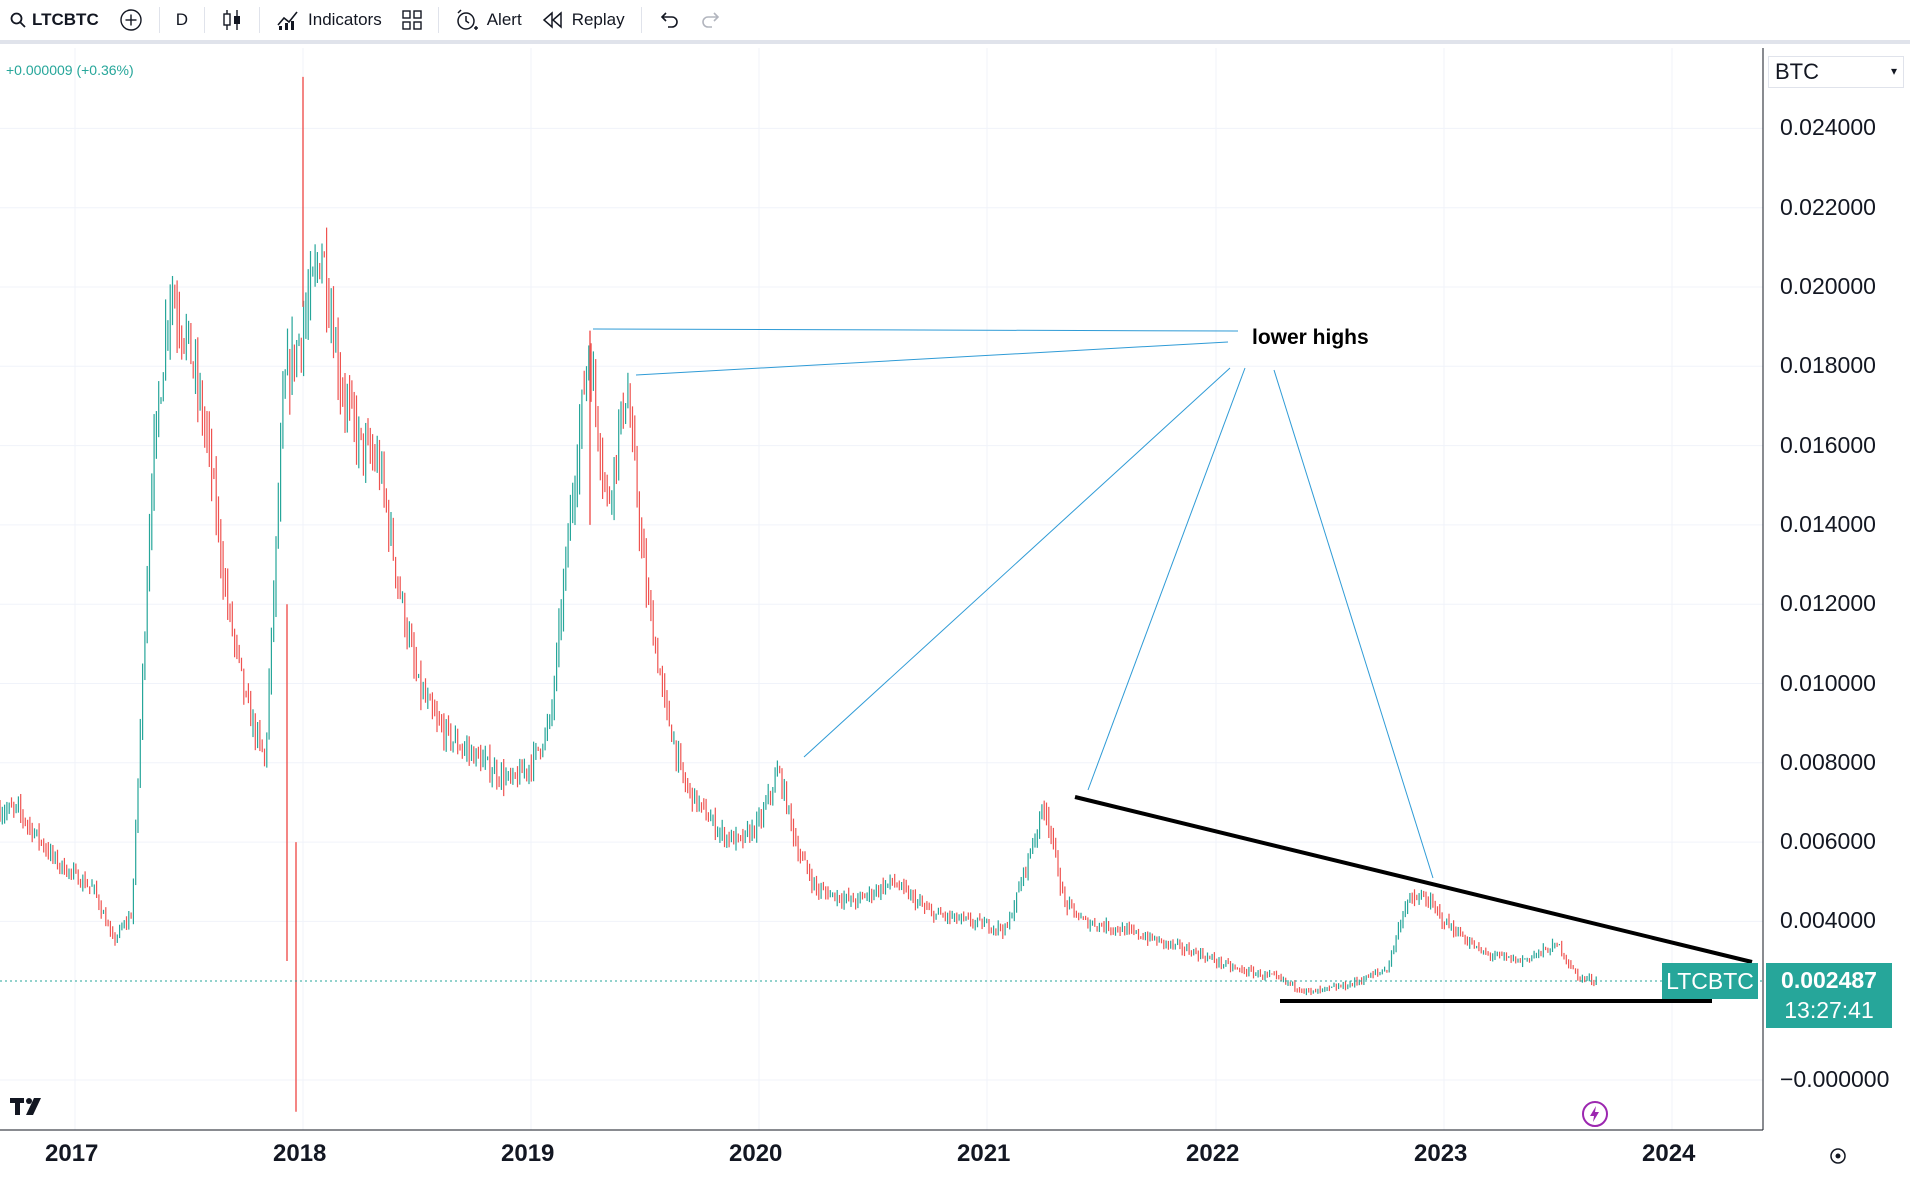  What do you see at coordinates (1828, 841) in the screenshot?
I see `price-tick-label: 0.006000` at bounding box center [1828, 841].